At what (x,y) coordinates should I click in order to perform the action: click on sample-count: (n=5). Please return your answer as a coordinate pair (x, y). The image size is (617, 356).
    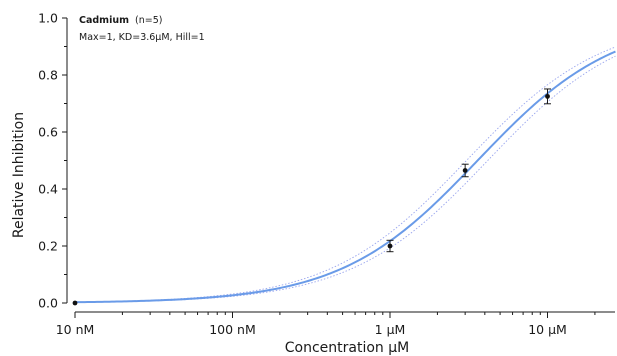
    Looking at the image, I should click on (148, 20).